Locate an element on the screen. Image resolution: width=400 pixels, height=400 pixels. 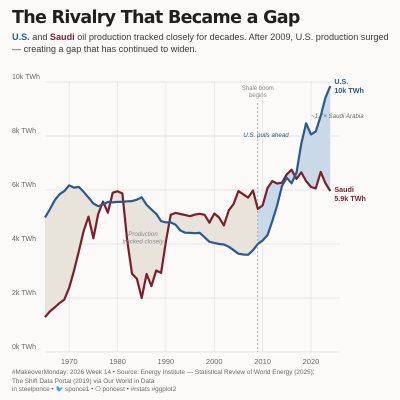
x-tick-label: 2010 is located at coordinates (262, 361).